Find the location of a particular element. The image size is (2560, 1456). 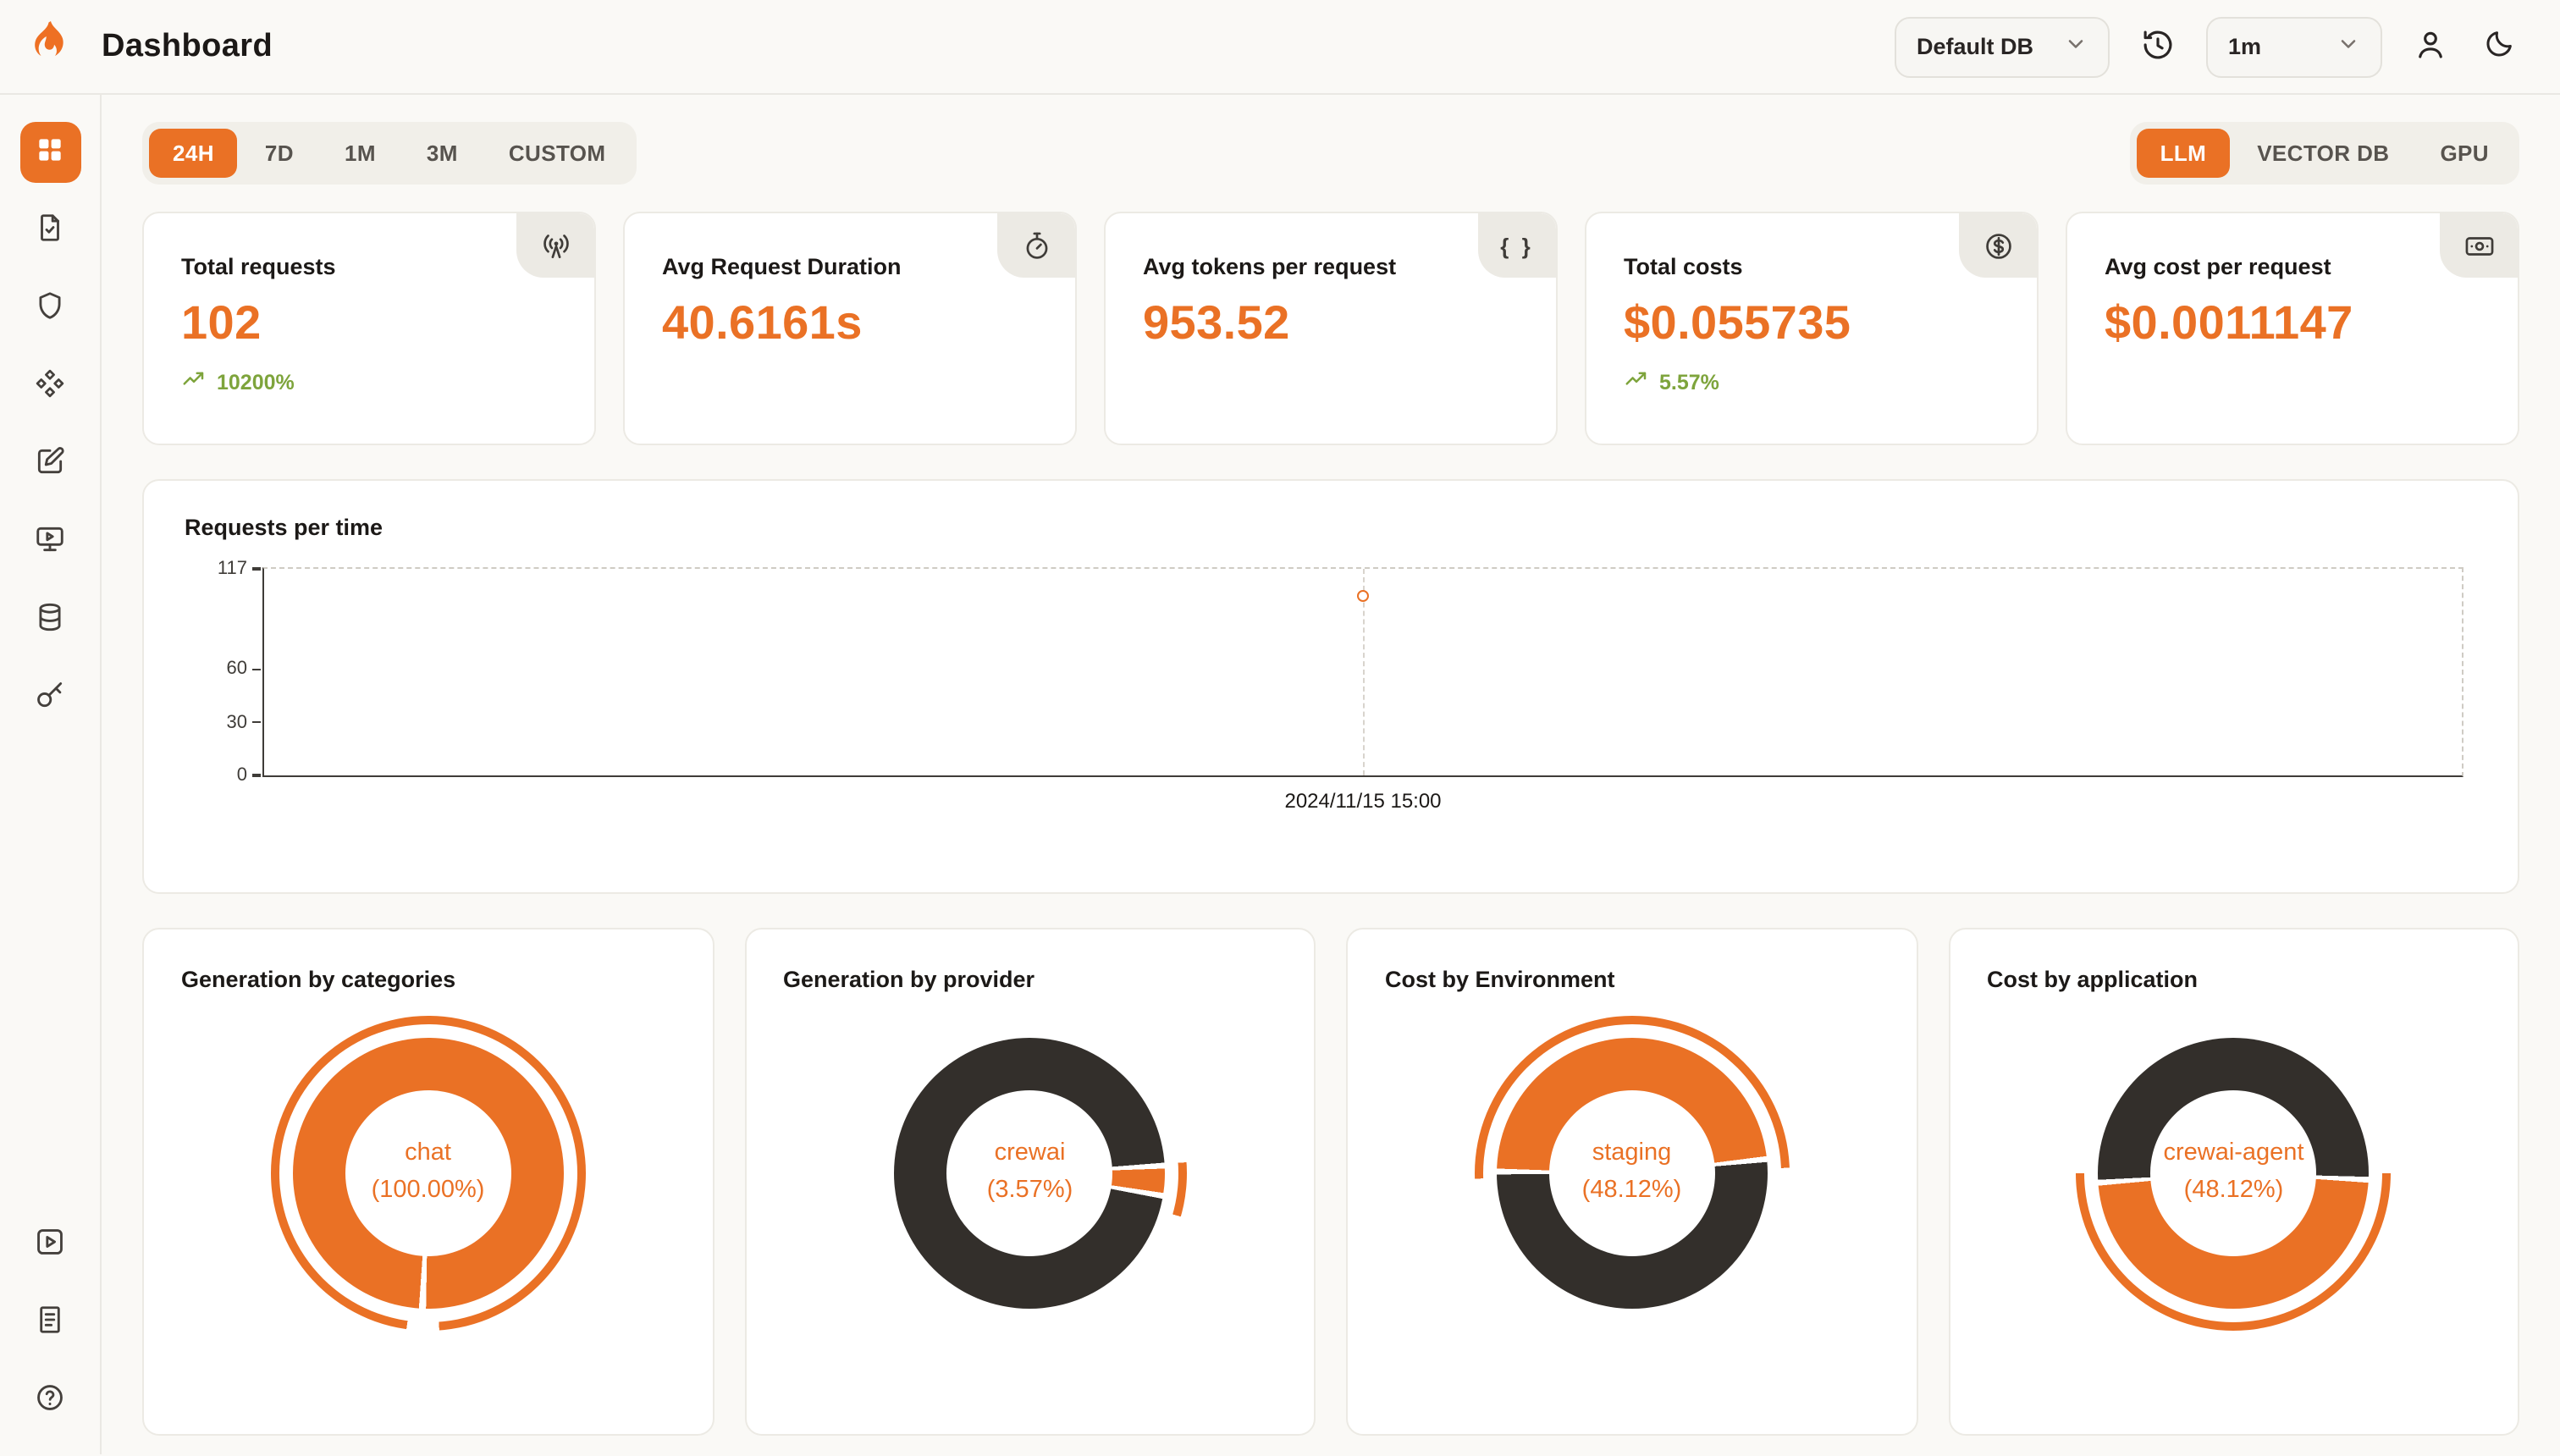

donut-center-label: chat (100.00%) is located at coordinates (428, 1172).